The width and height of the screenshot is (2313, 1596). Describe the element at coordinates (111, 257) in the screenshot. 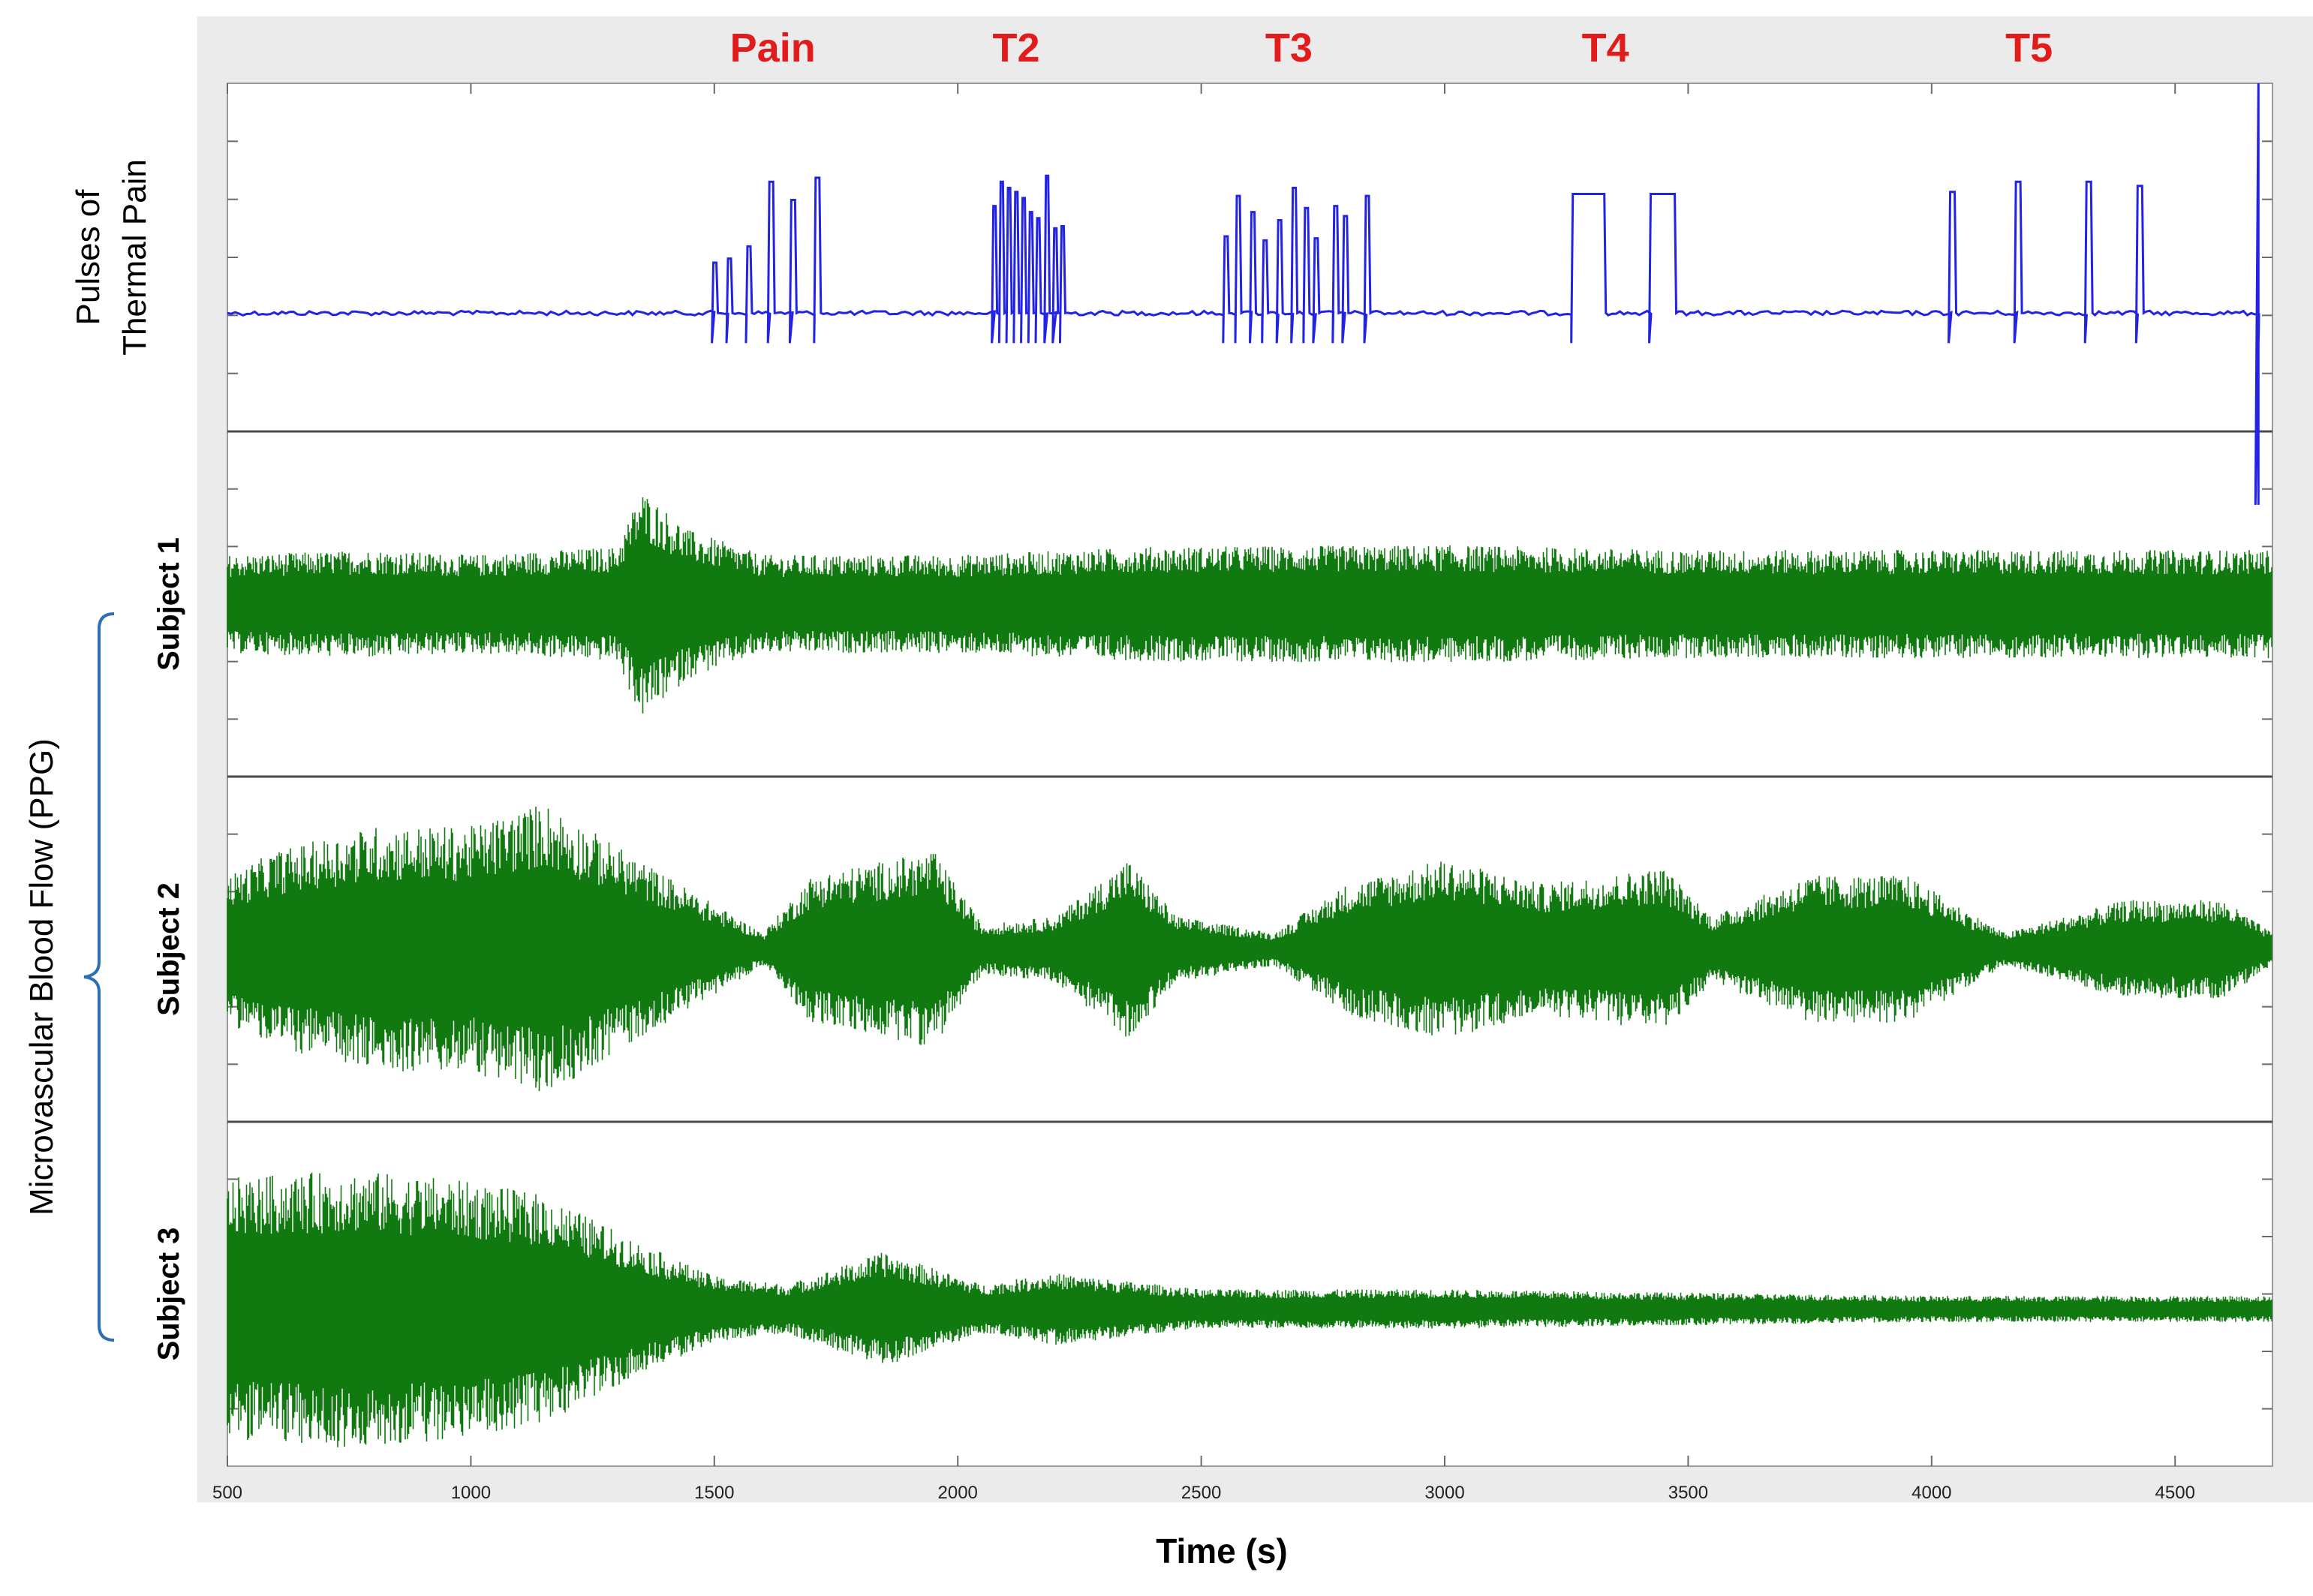

I see `panel-label-pain: Pulses of Thermal Pain` at that location.